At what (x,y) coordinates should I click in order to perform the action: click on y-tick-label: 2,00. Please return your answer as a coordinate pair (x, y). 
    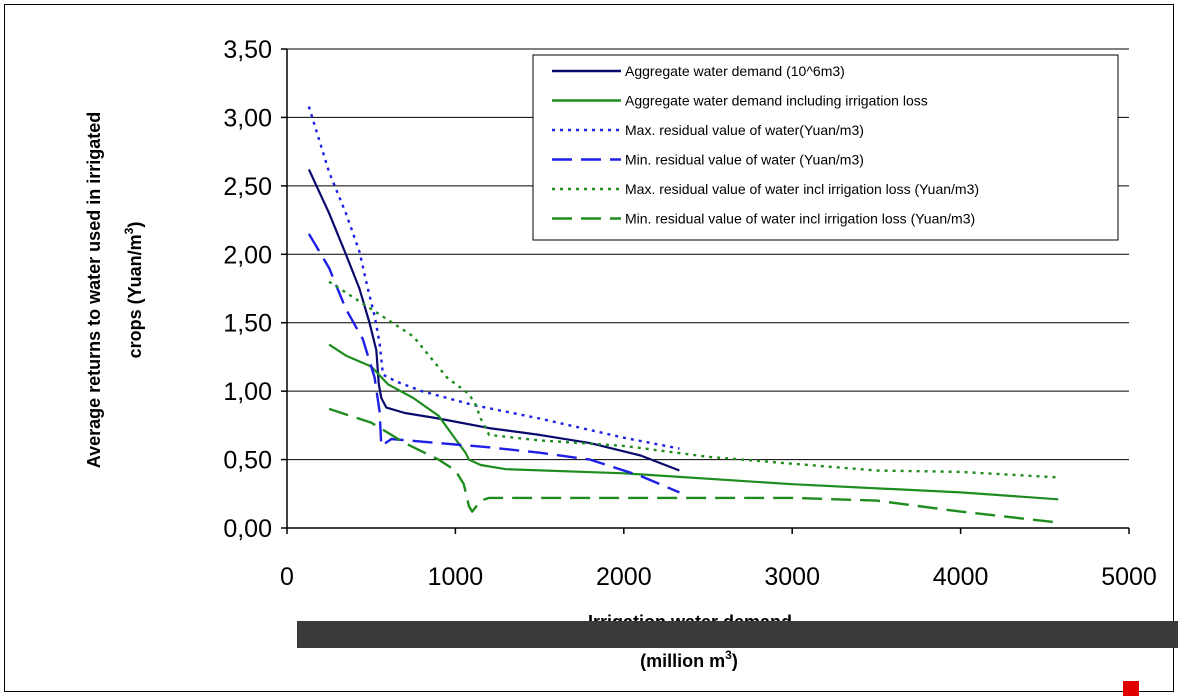
    Looking at the image, I should click on (247, 255).